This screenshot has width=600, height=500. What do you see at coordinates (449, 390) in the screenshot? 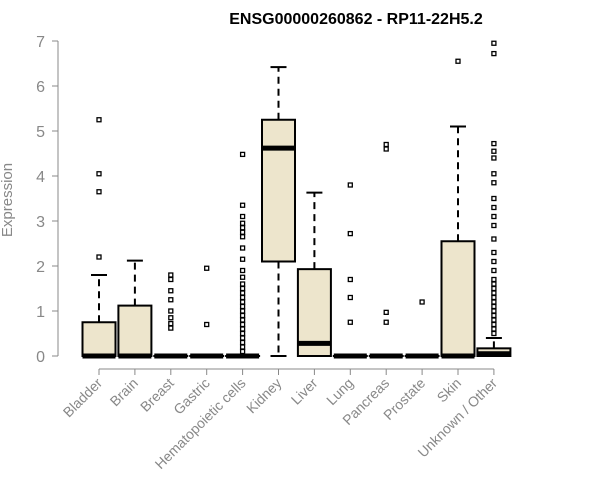
I see `x-tick-label: Skin` at bounding box center [449, 390].